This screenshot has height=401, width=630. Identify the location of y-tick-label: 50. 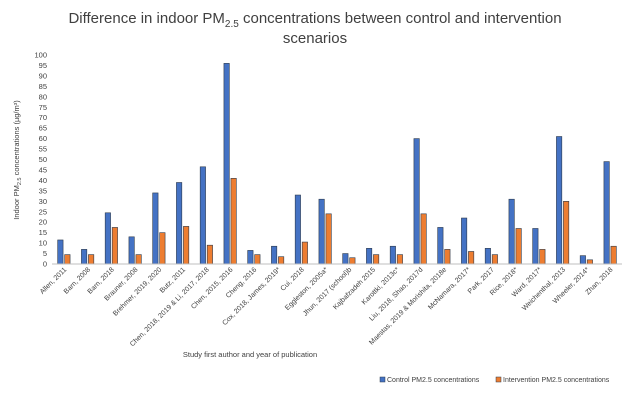
(43, 159).